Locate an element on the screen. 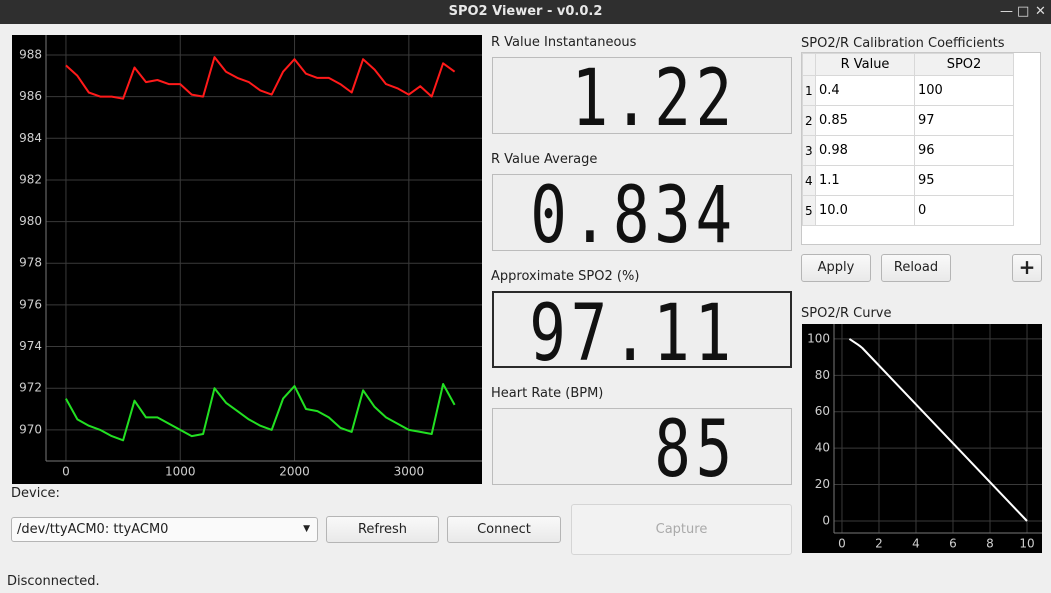 This screenshot has width=1051, height=593. table-cell: 95 is located at coordinates (964, 180).